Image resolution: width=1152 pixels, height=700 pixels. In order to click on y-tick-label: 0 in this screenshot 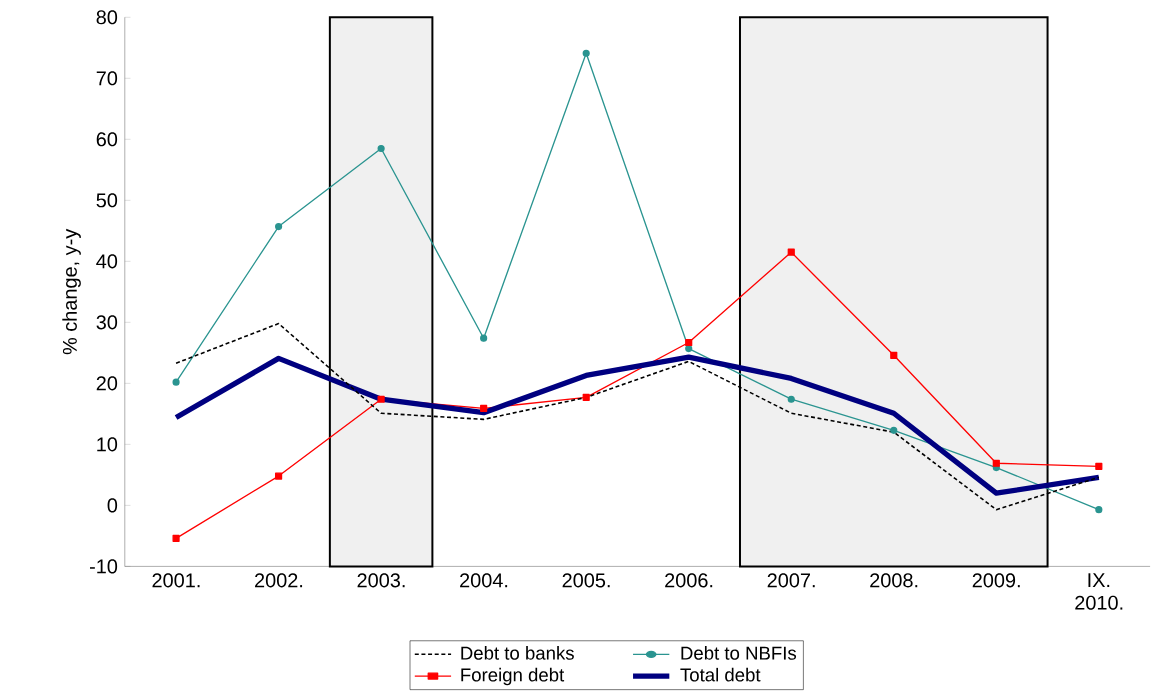, I will do `click(112, 505)`.